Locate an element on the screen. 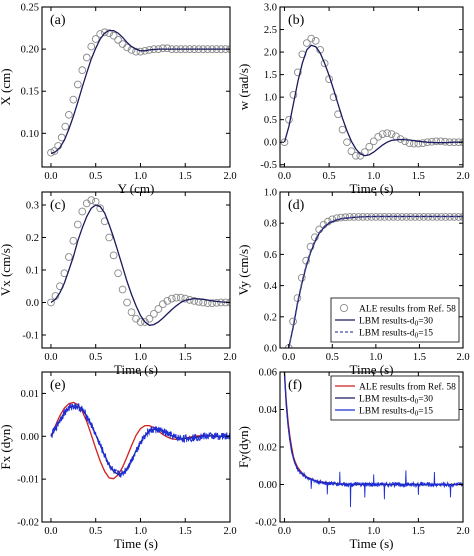 The image size is (474, 556). y-tick-label: 0.1 is located at coordinates (32, 271).